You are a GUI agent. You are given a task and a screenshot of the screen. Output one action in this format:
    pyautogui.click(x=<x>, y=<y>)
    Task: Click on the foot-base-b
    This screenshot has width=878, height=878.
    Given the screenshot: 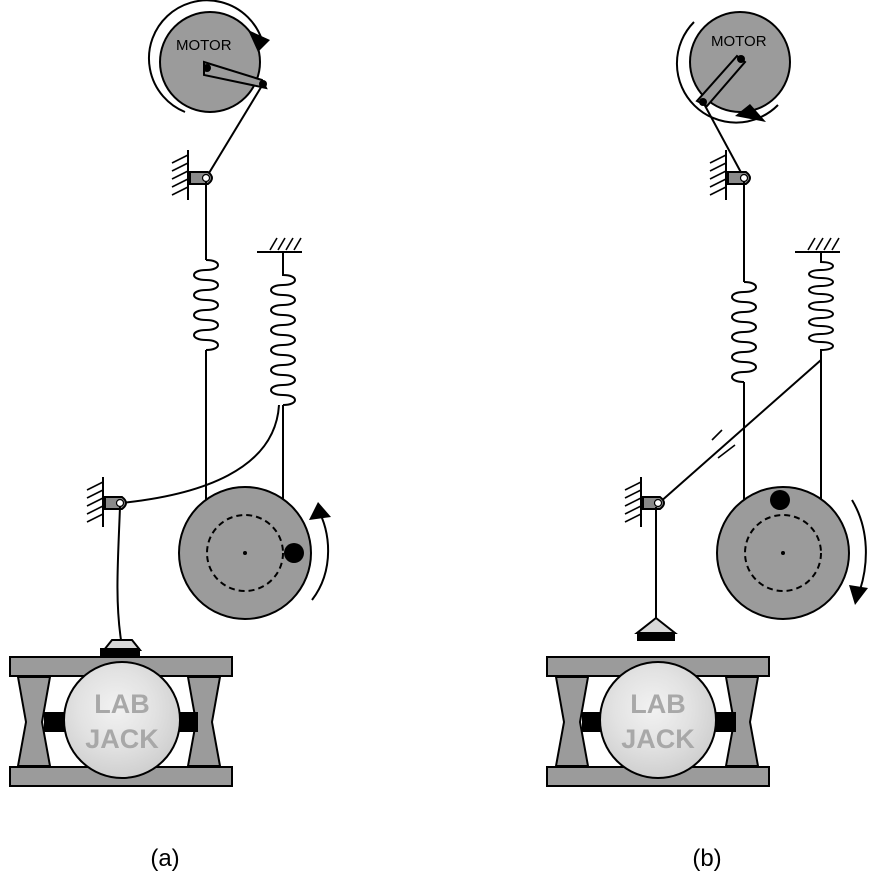 What is the action you would take?
    pyautogui.click(x=656, y=637)
    